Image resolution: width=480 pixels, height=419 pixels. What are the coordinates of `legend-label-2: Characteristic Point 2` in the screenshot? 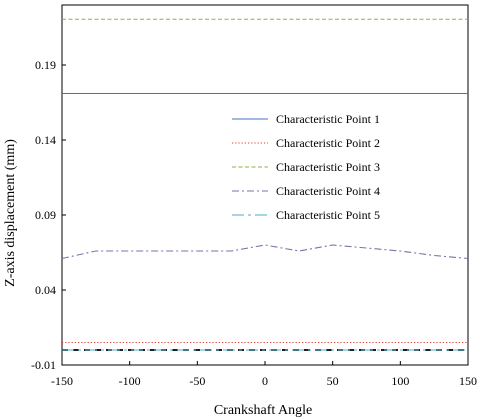 It's located at (328, 143).